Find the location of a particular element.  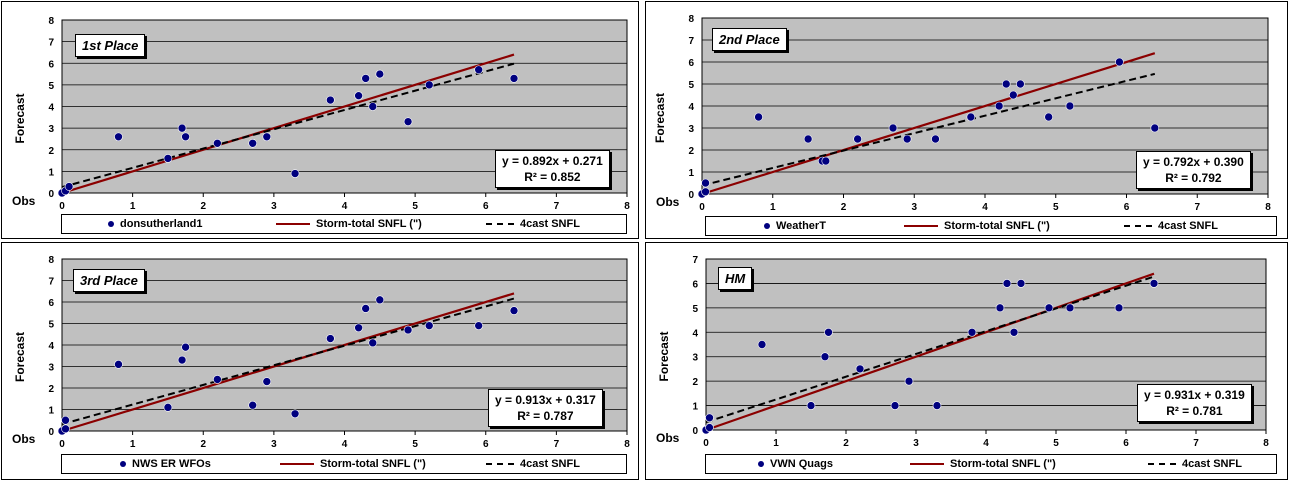

place-label: HM is located at coordinates (735, 278).